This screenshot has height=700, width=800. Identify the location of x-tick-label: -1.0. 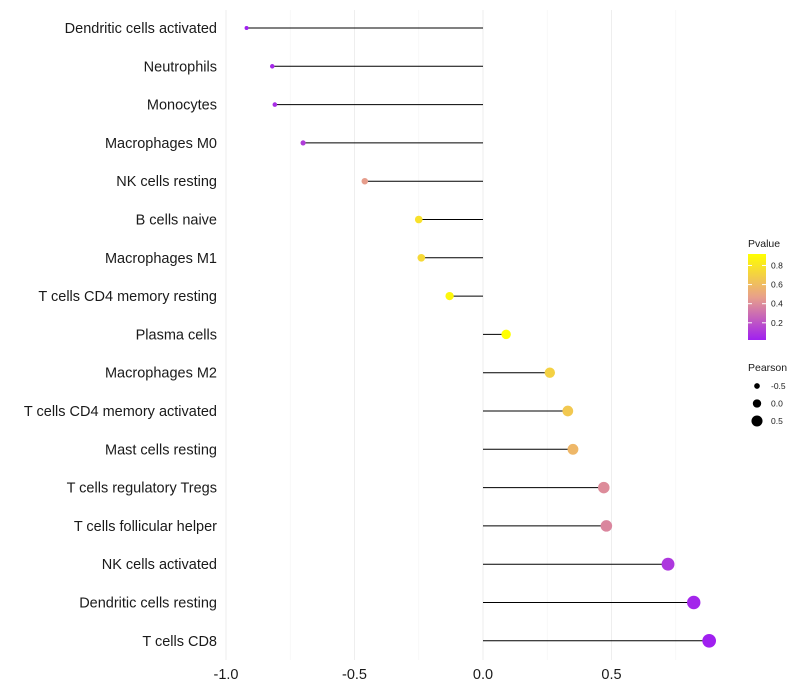
(226, 675).